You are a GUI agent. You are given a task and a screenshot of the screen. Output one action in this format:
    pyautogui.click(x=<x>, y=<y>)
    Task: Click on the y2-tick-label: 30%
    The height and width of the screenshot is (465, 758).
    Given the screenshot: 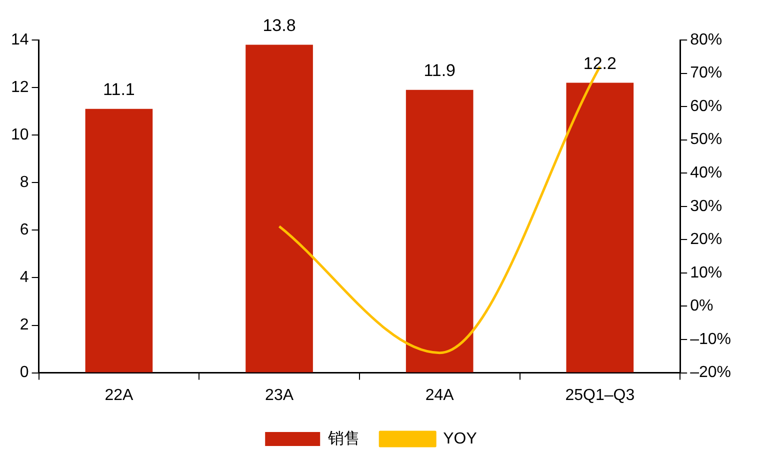 What is the action you would take?
    pyautogui.click(x=706, y=206)
    